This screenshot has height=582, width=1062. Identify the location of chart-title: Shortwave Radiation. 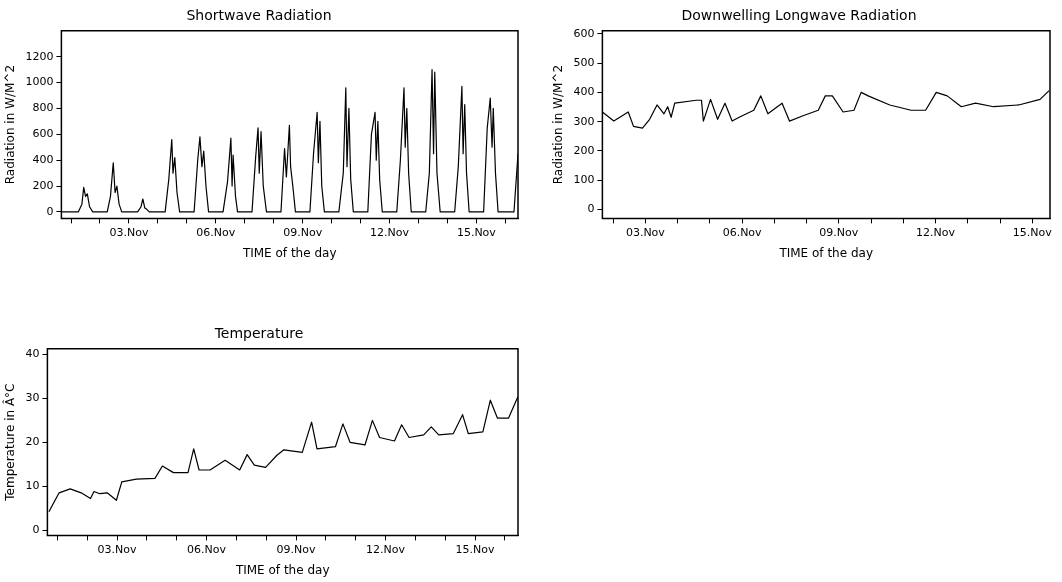
(259, 15).